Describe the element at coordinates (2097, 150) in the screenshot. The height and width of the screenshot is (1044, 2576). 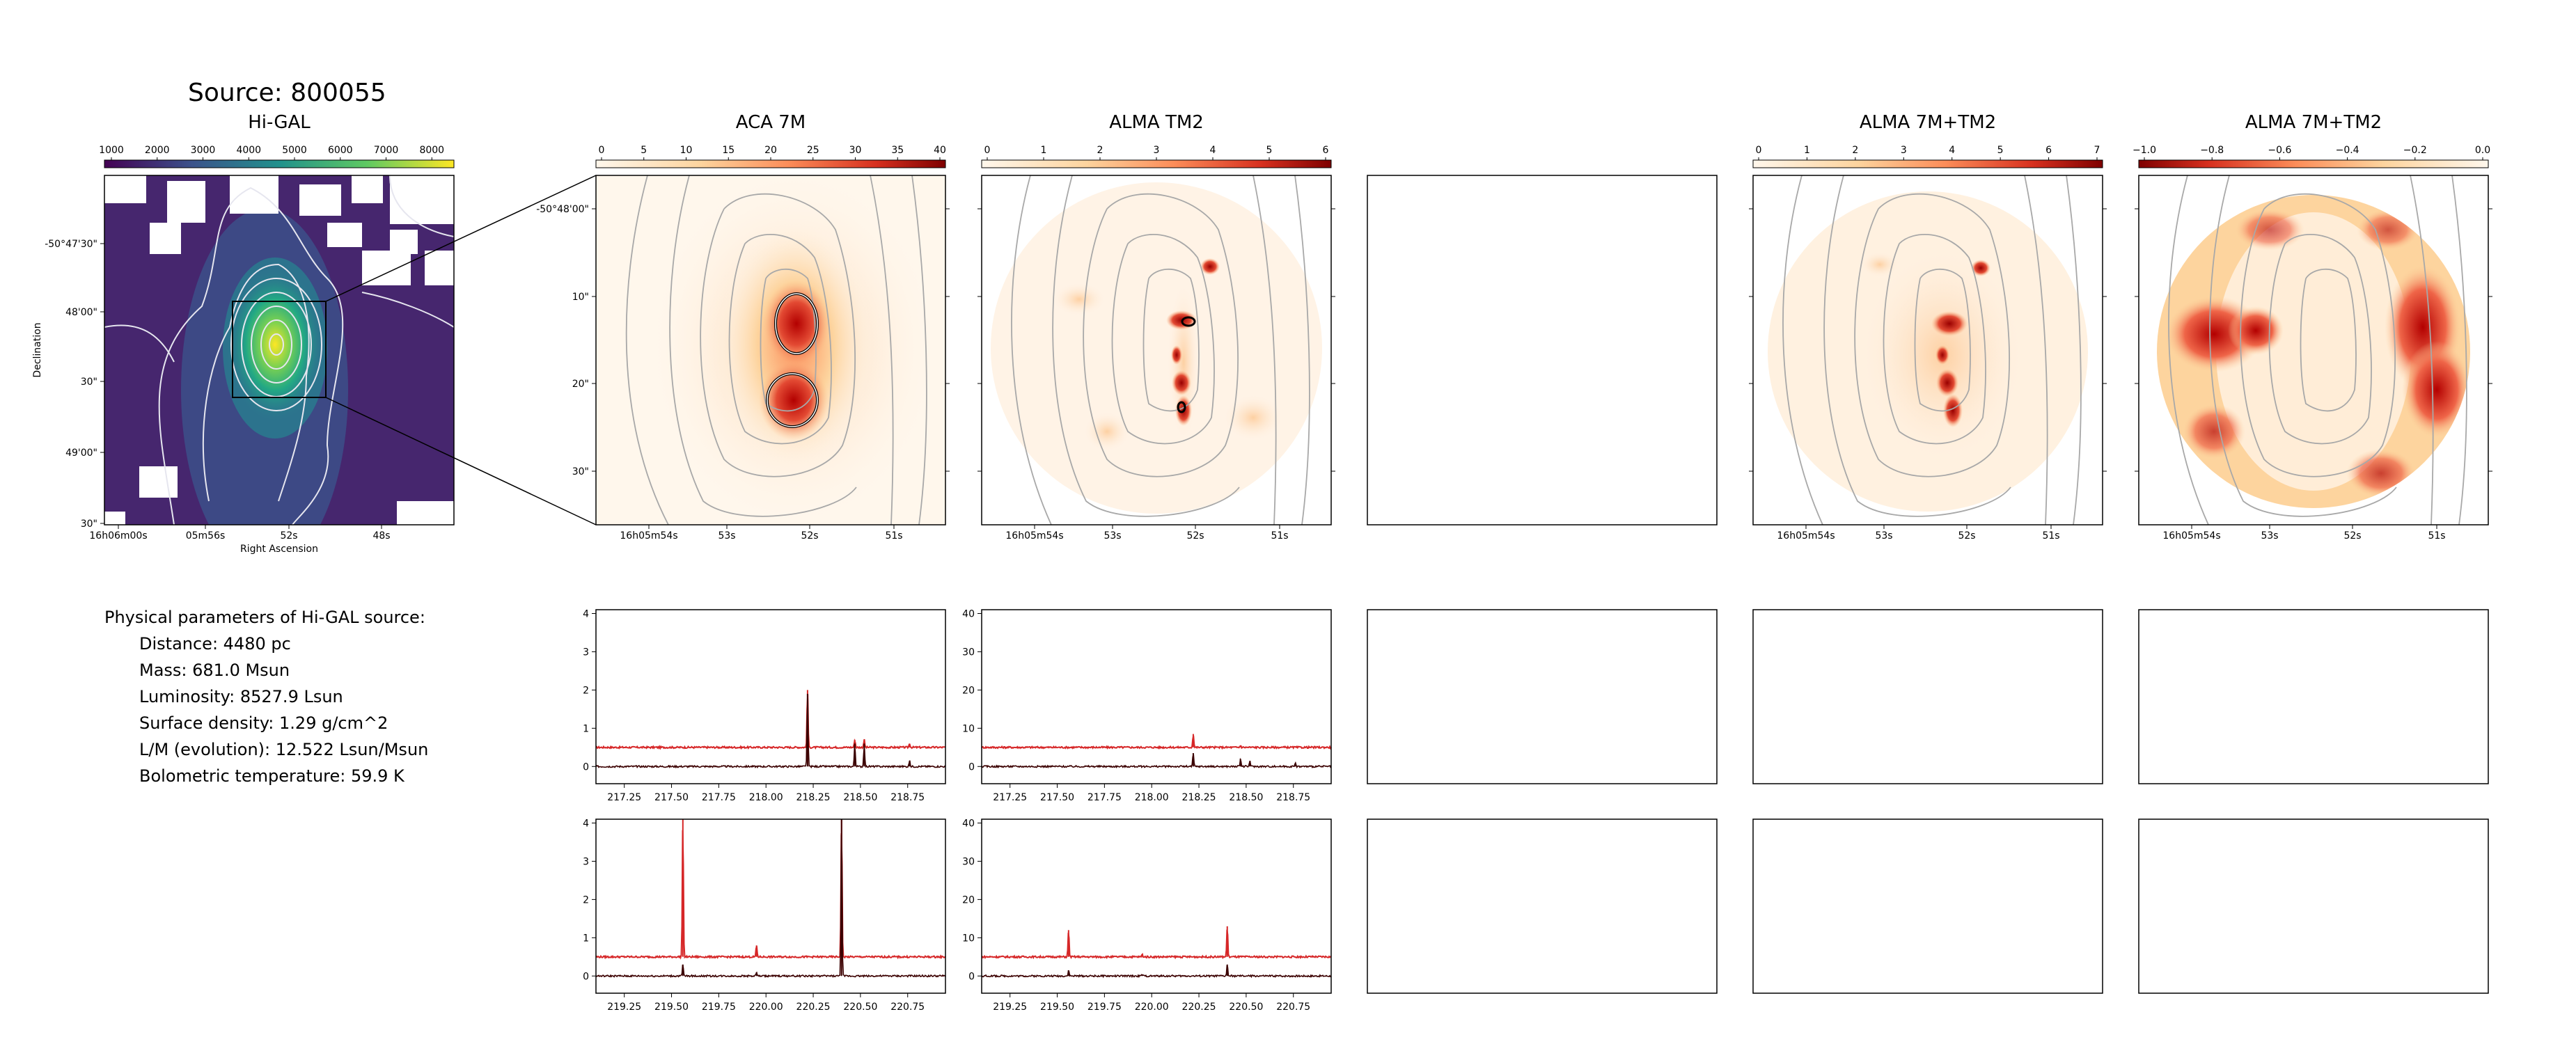
I see `colorbar-tick-label: 7` at that location.